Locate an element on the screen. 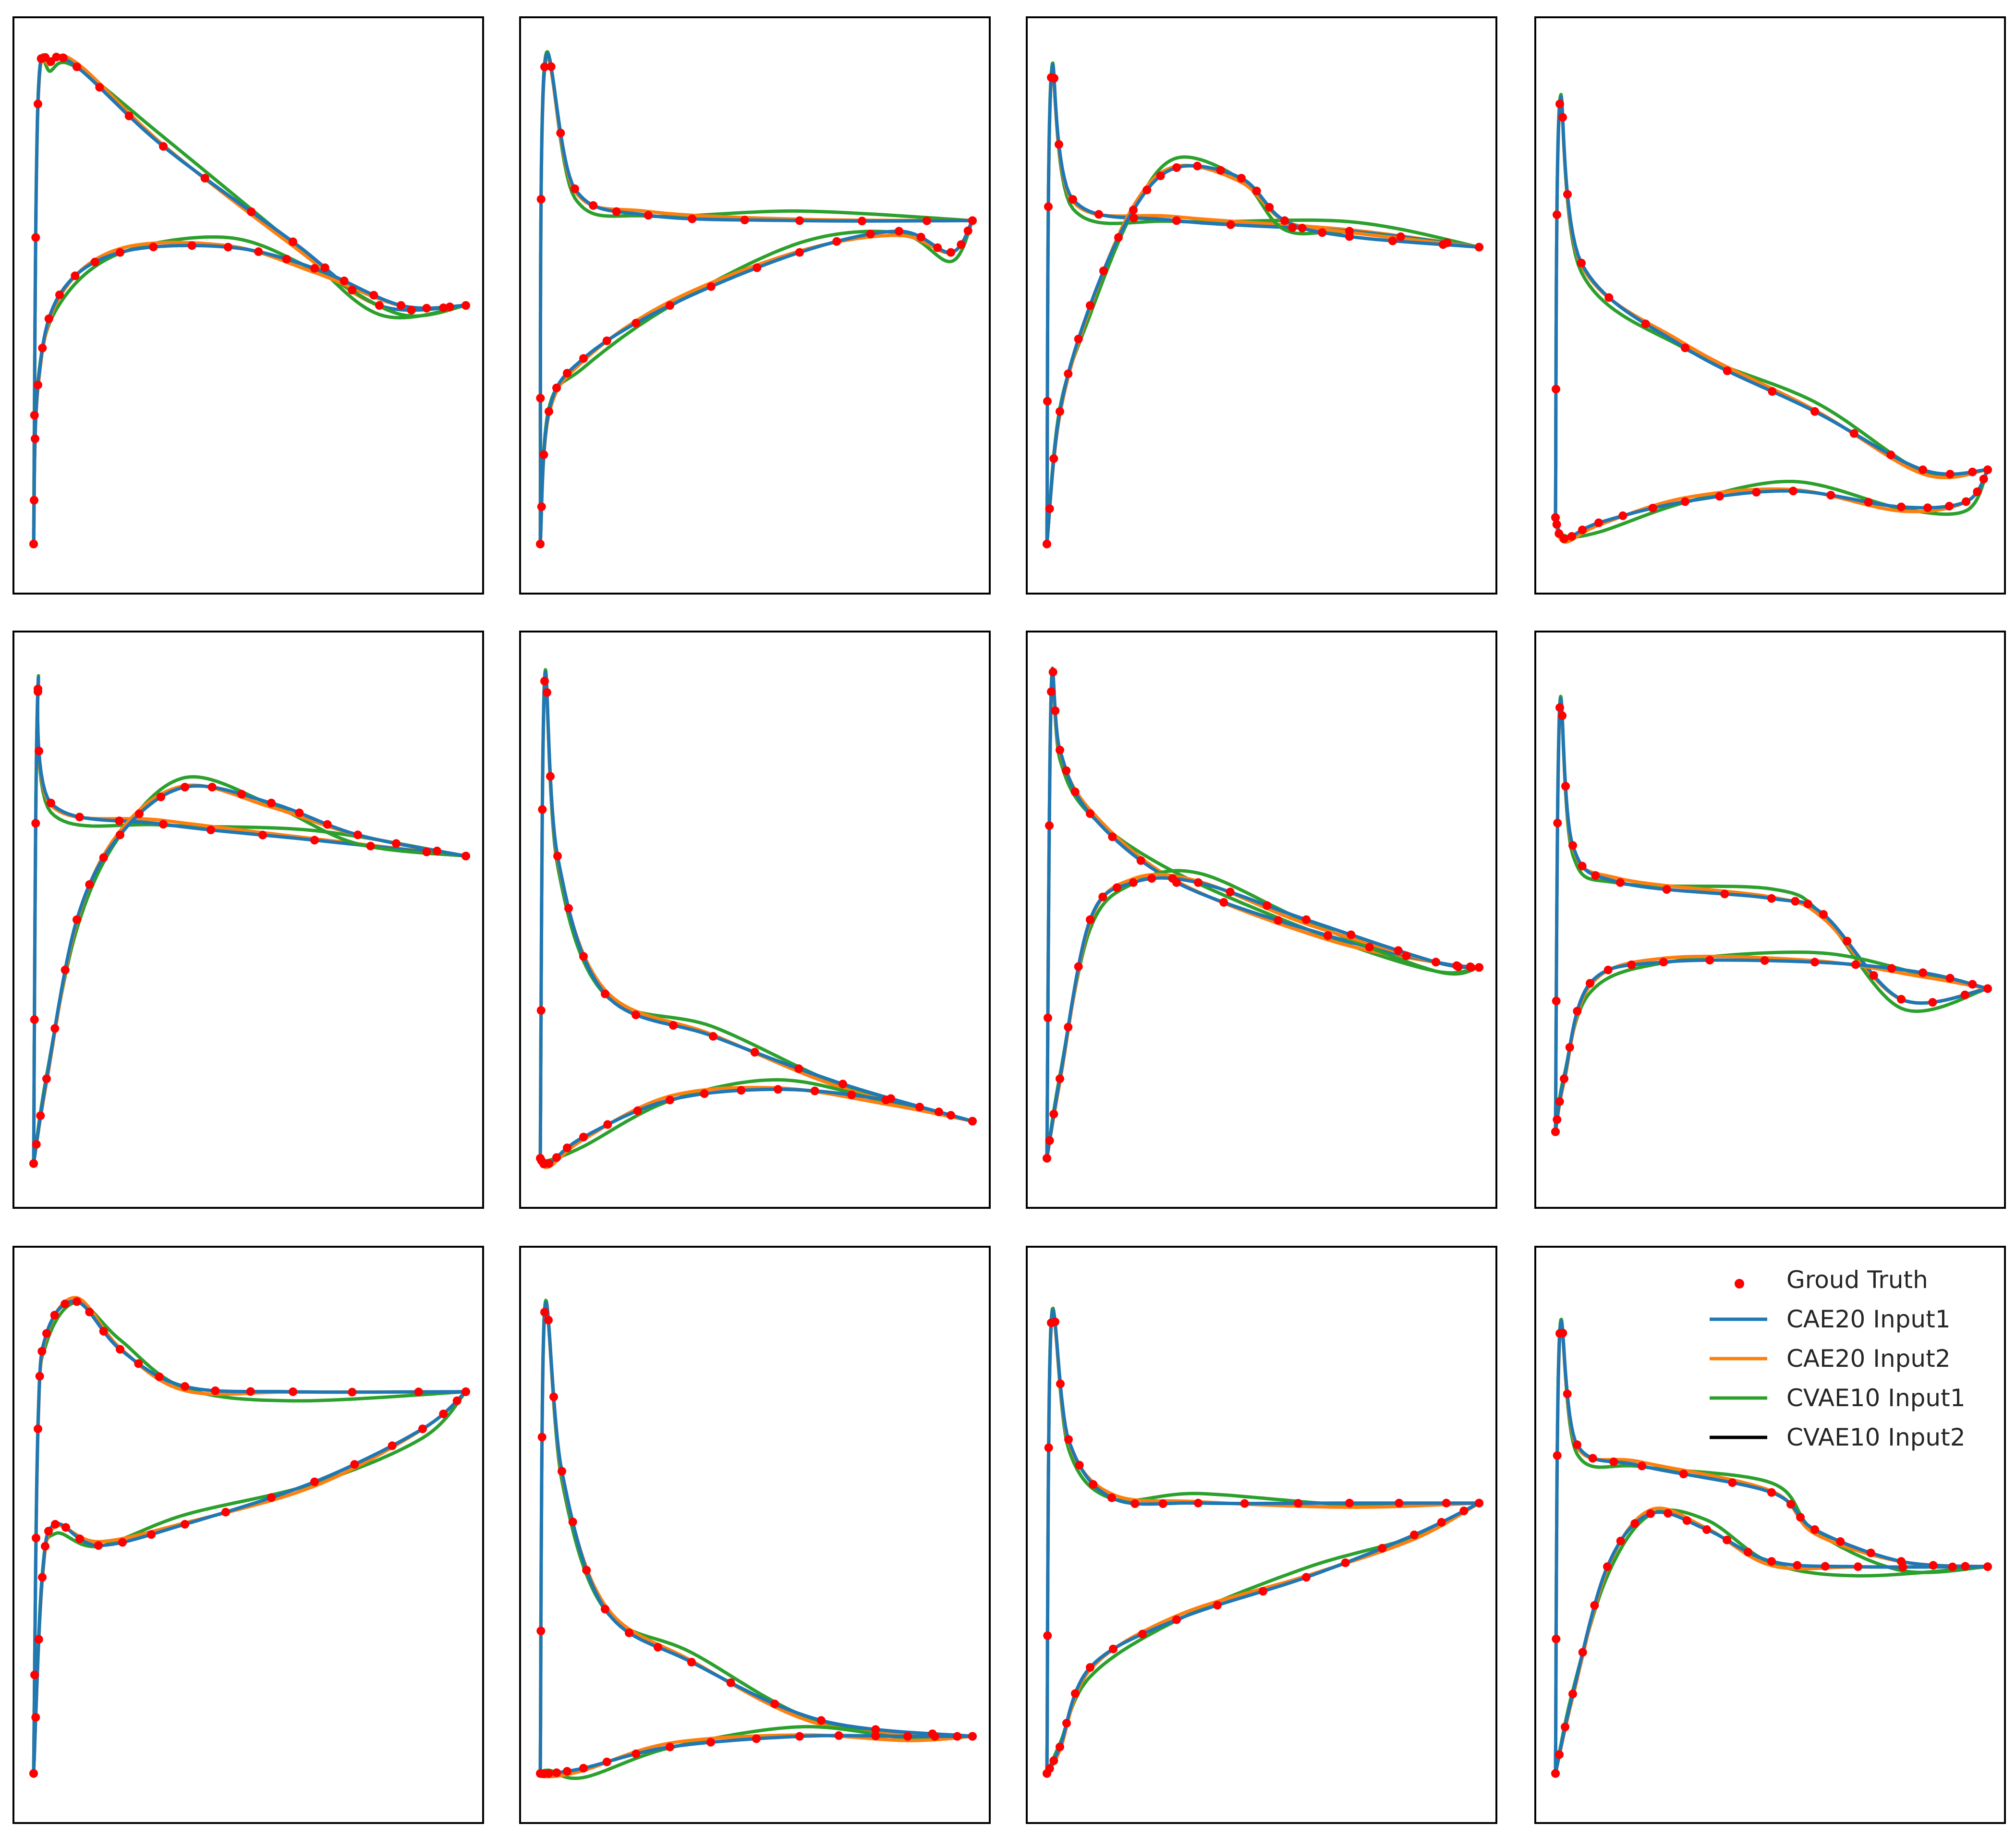 This screenshot has width=2016, height=1836. panel-frame is located at coordinates (248, 305).